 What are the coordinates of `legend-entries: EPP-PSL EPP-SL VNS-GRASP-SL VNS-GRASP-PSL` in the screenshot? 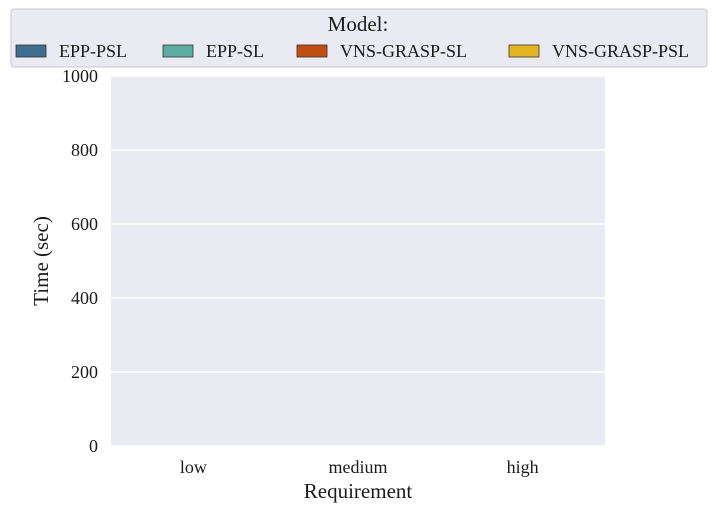 It's located at (352, 51).